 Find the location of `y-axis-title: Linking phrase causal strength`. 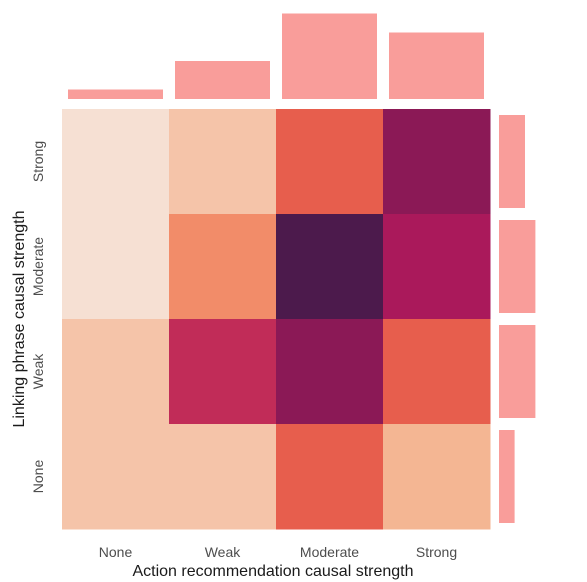

y-axis-title: Linking phrase causal strength is located at coordinates (19, 318).